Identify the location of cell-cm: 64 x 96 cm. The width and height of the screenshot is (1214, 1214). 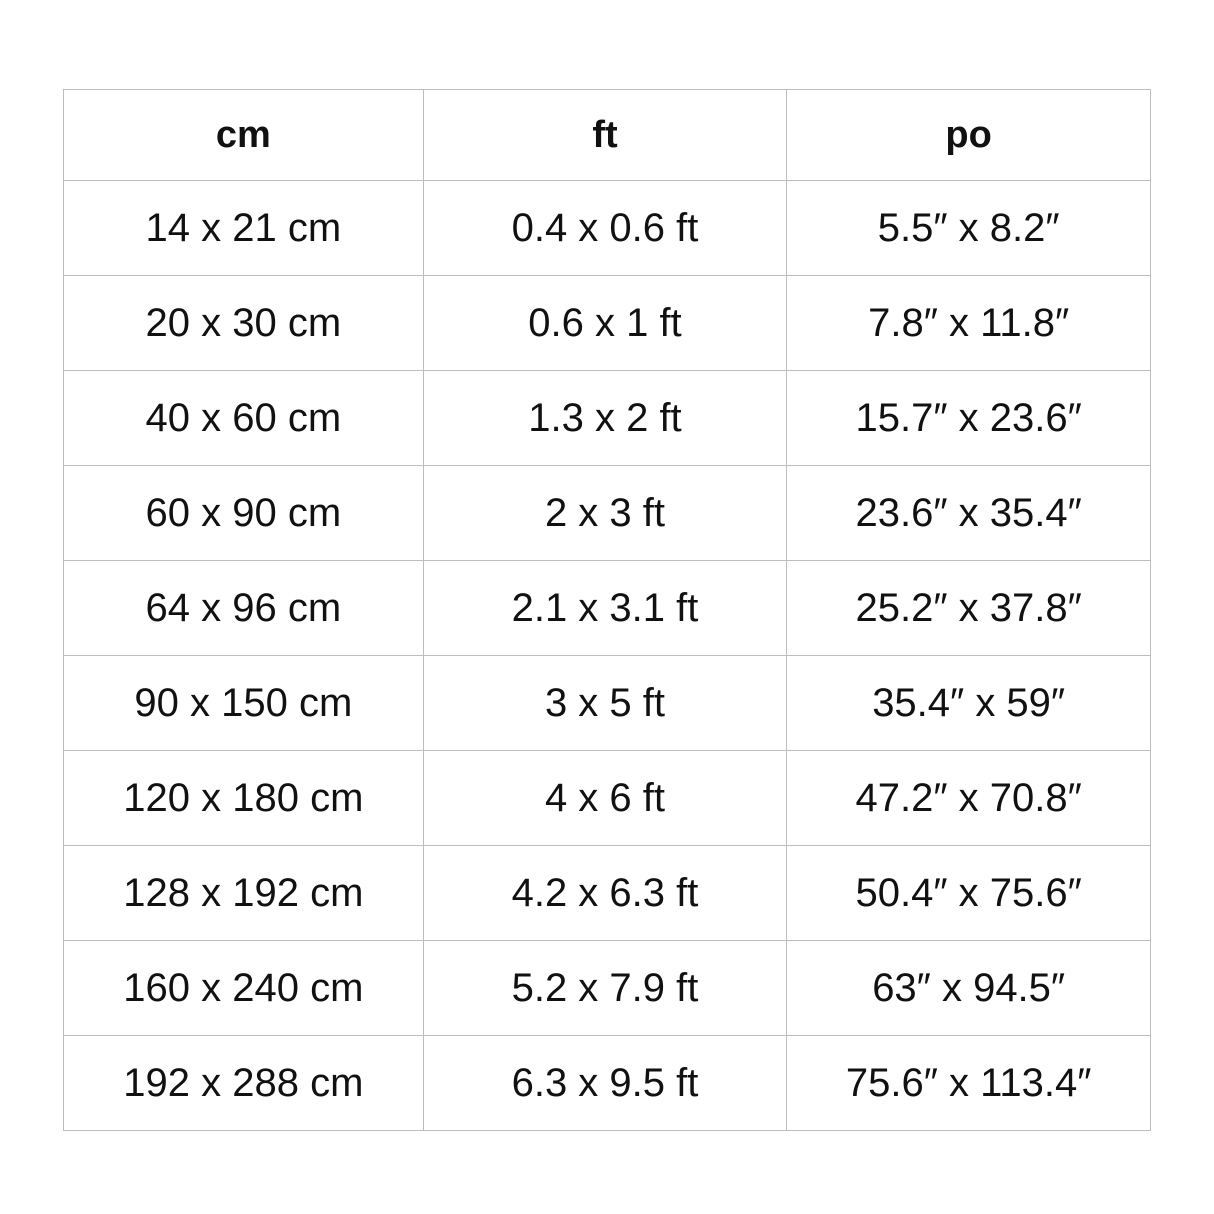
(243, 608).